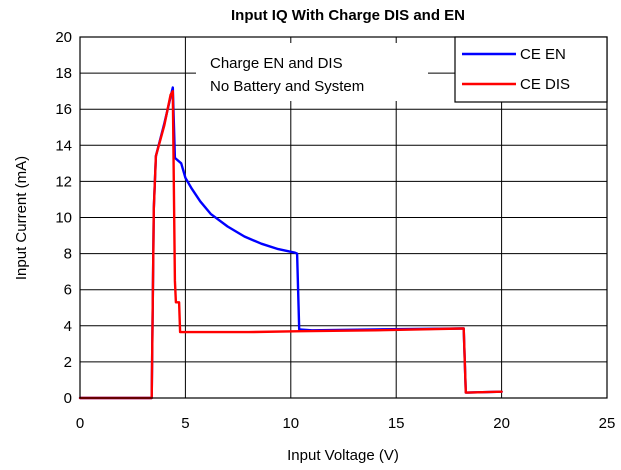 The width and height of the screenshot is (621, 470). Describe the element at coordinates (68, 254) in the screenshot. I see `y-tick-label: 8` at that location.